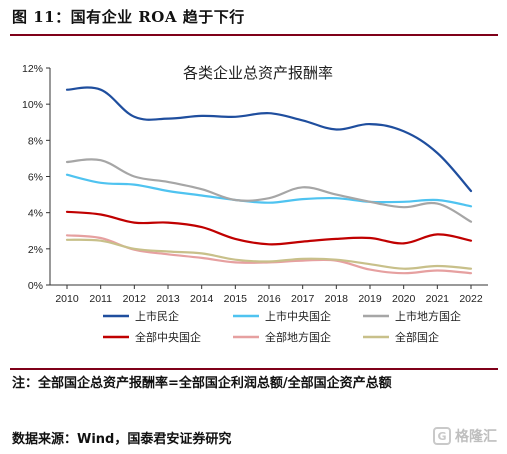 The width and height of the screenshot is (507, 454). I want to click on legend-label-5: 全部地方国企, so click(298, 337).